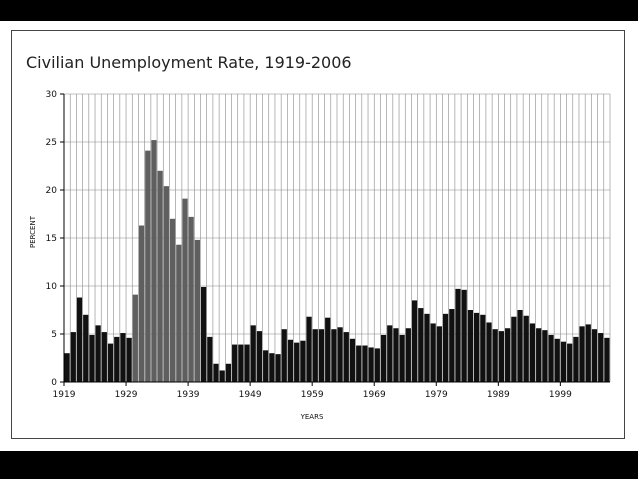 The width and height of the screenshot is (638, 479). I want to click on bar-1978, so click(433, 352).